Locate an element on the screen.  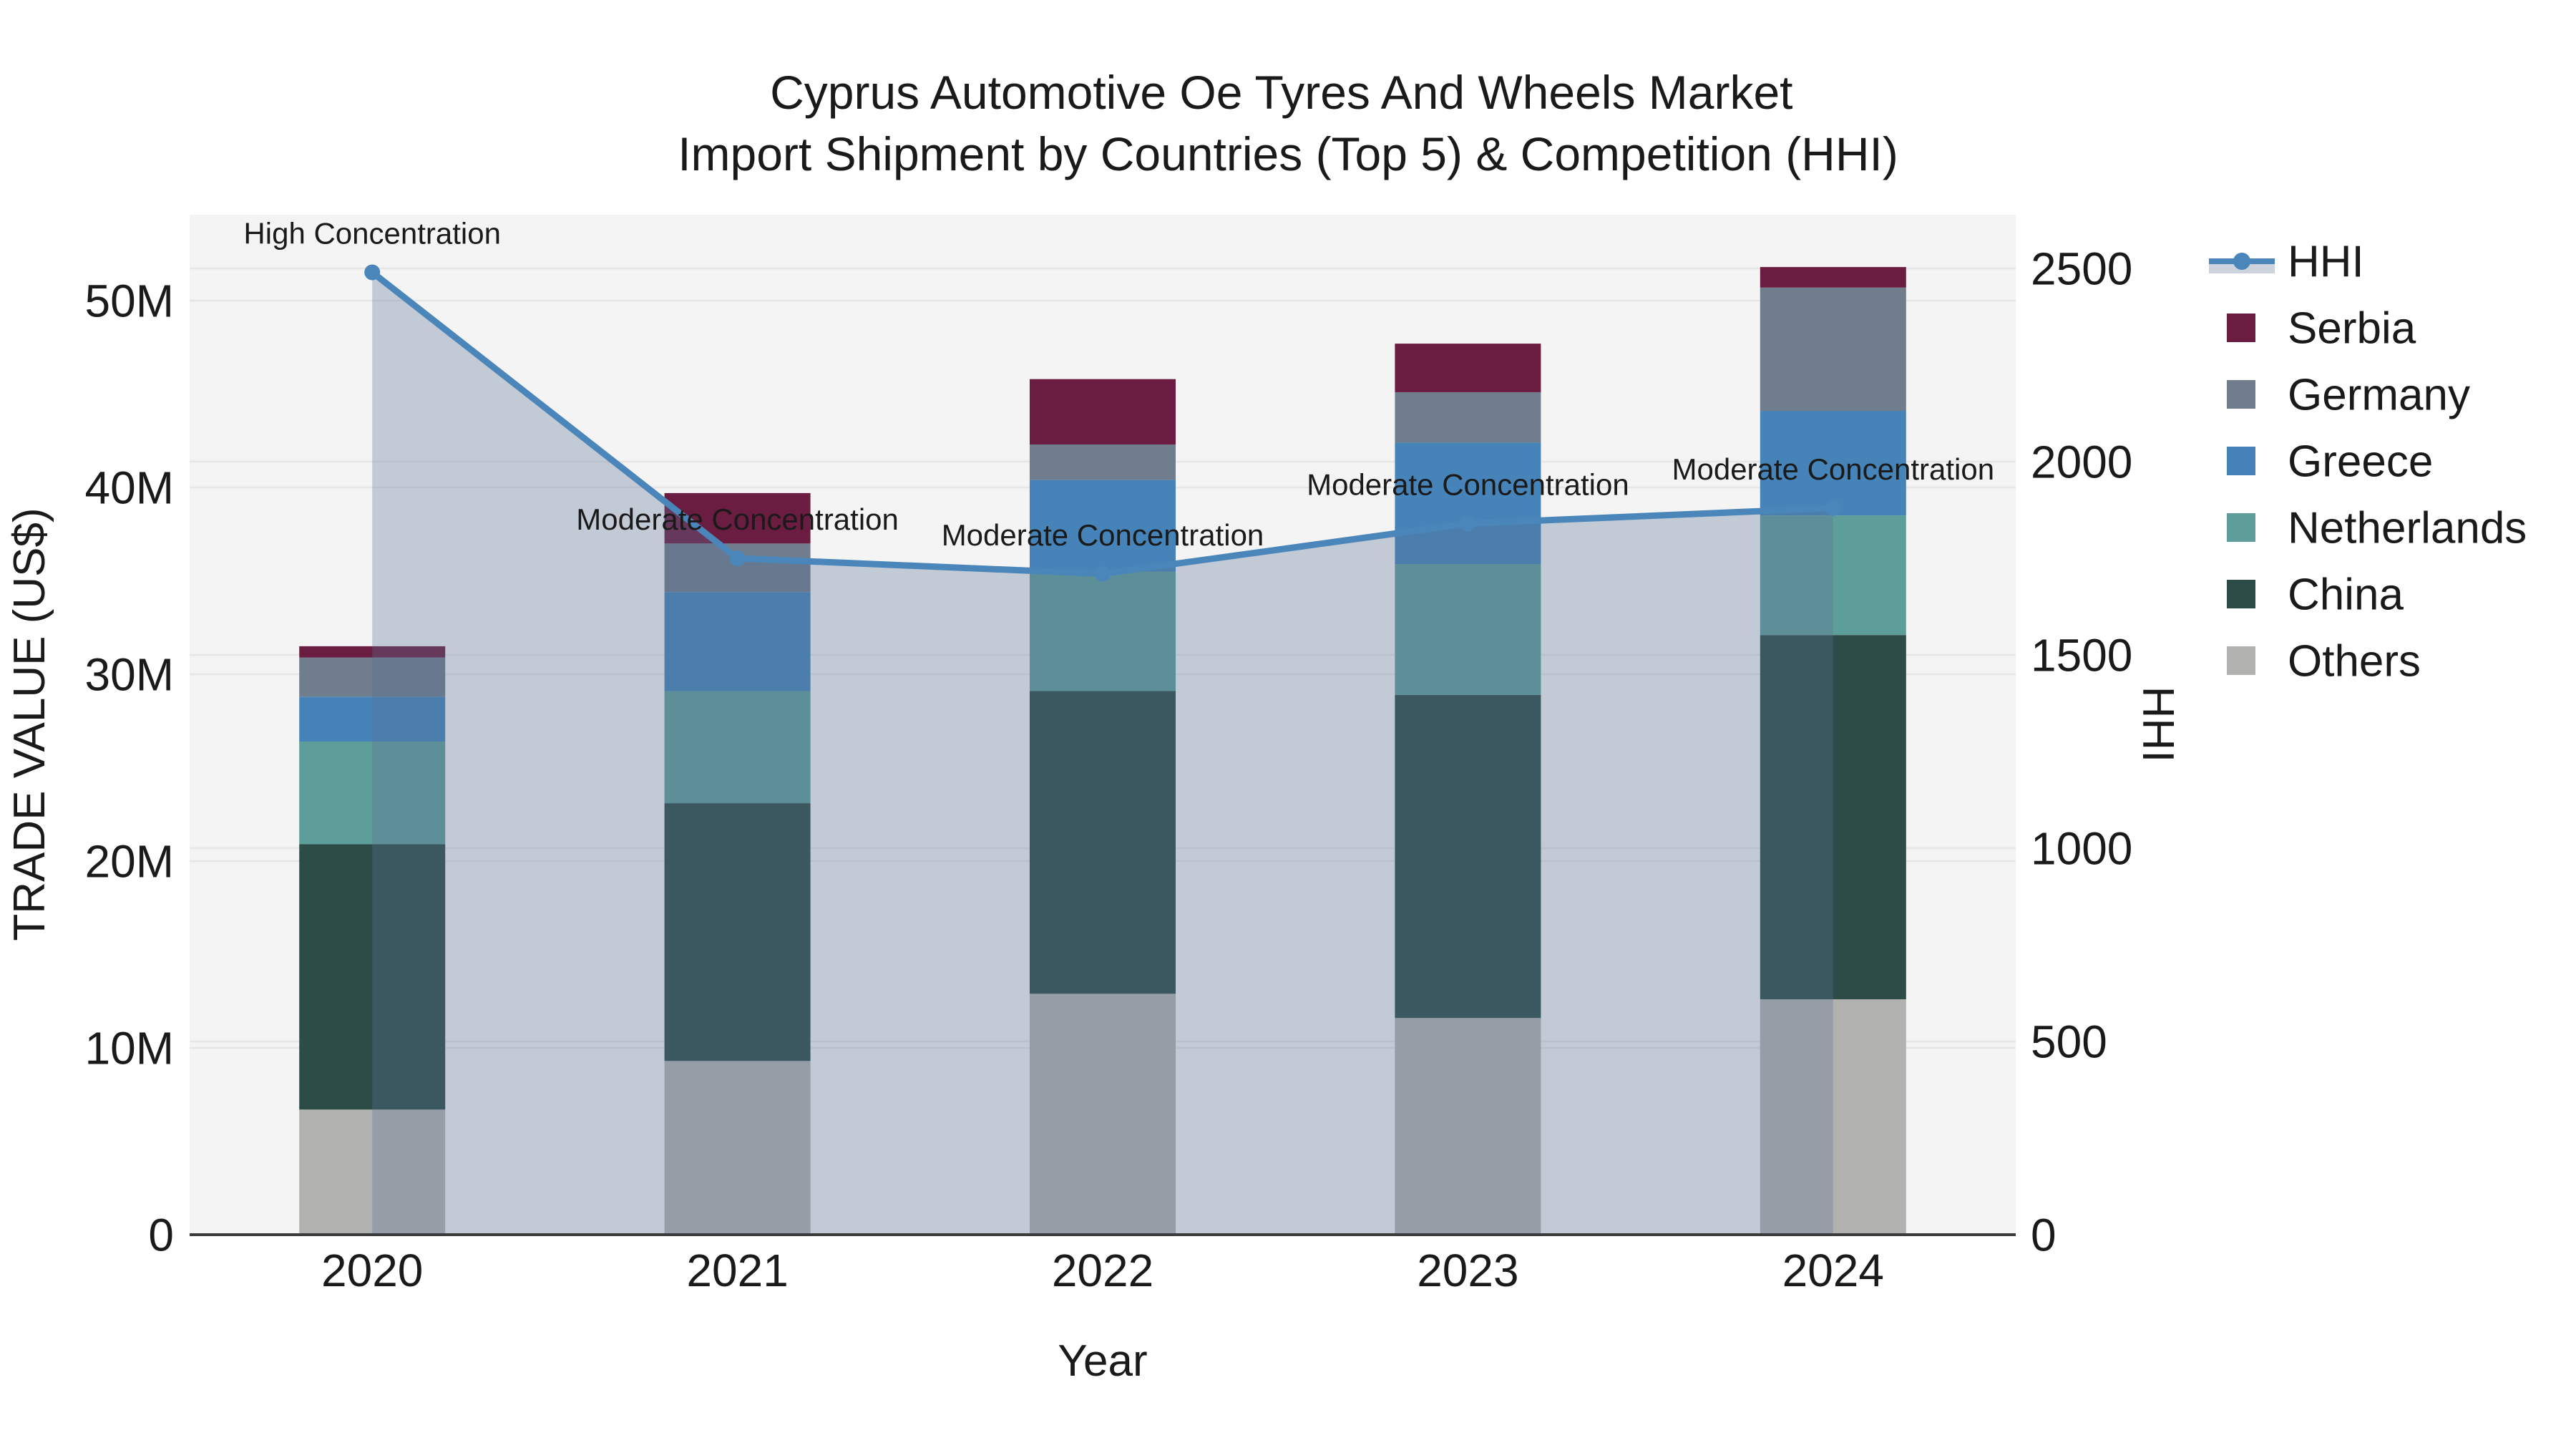
legend-swatch-greece is located at coordinates (2241, 461).